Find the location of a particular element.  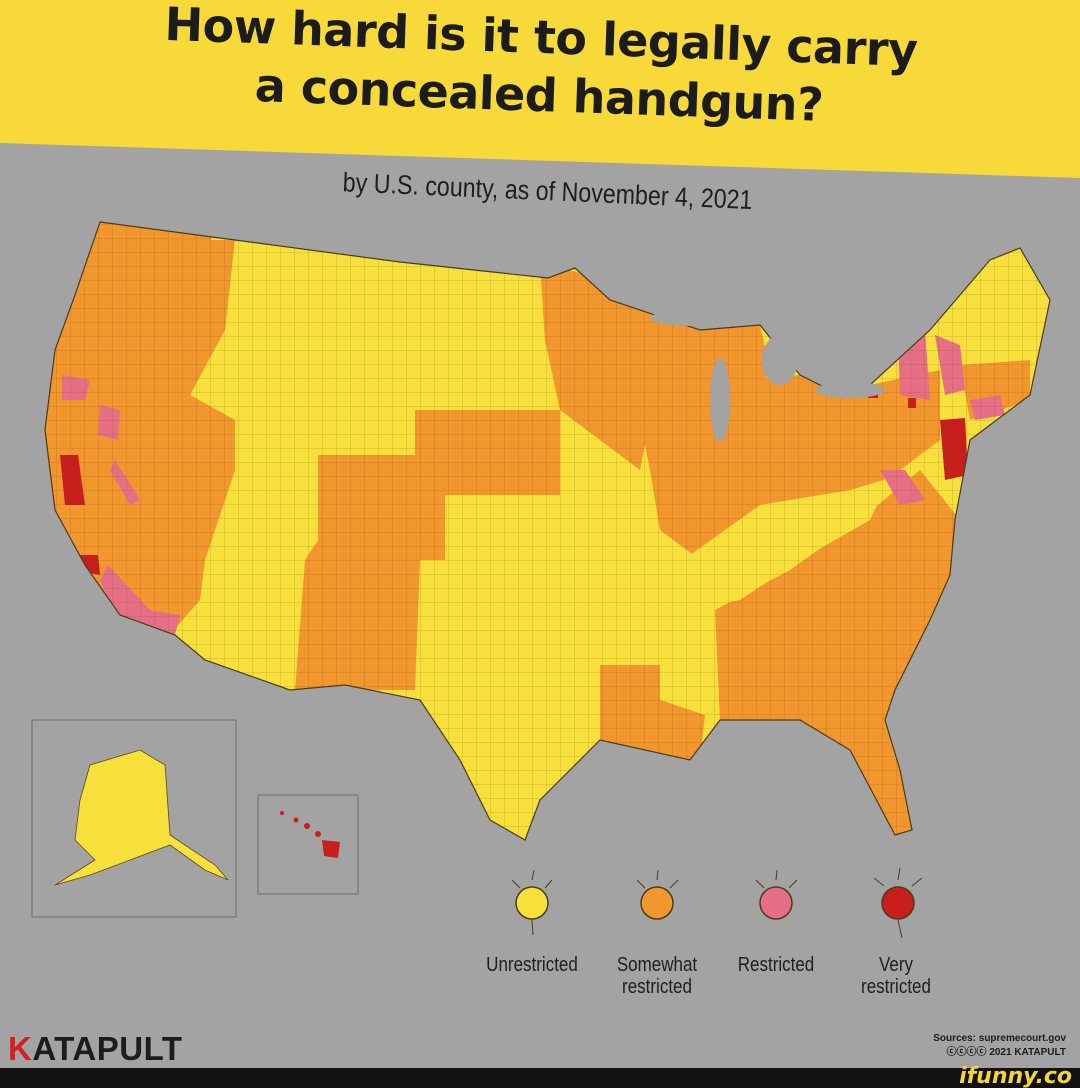

brand-k: K is located at coordinates (20, 1048).